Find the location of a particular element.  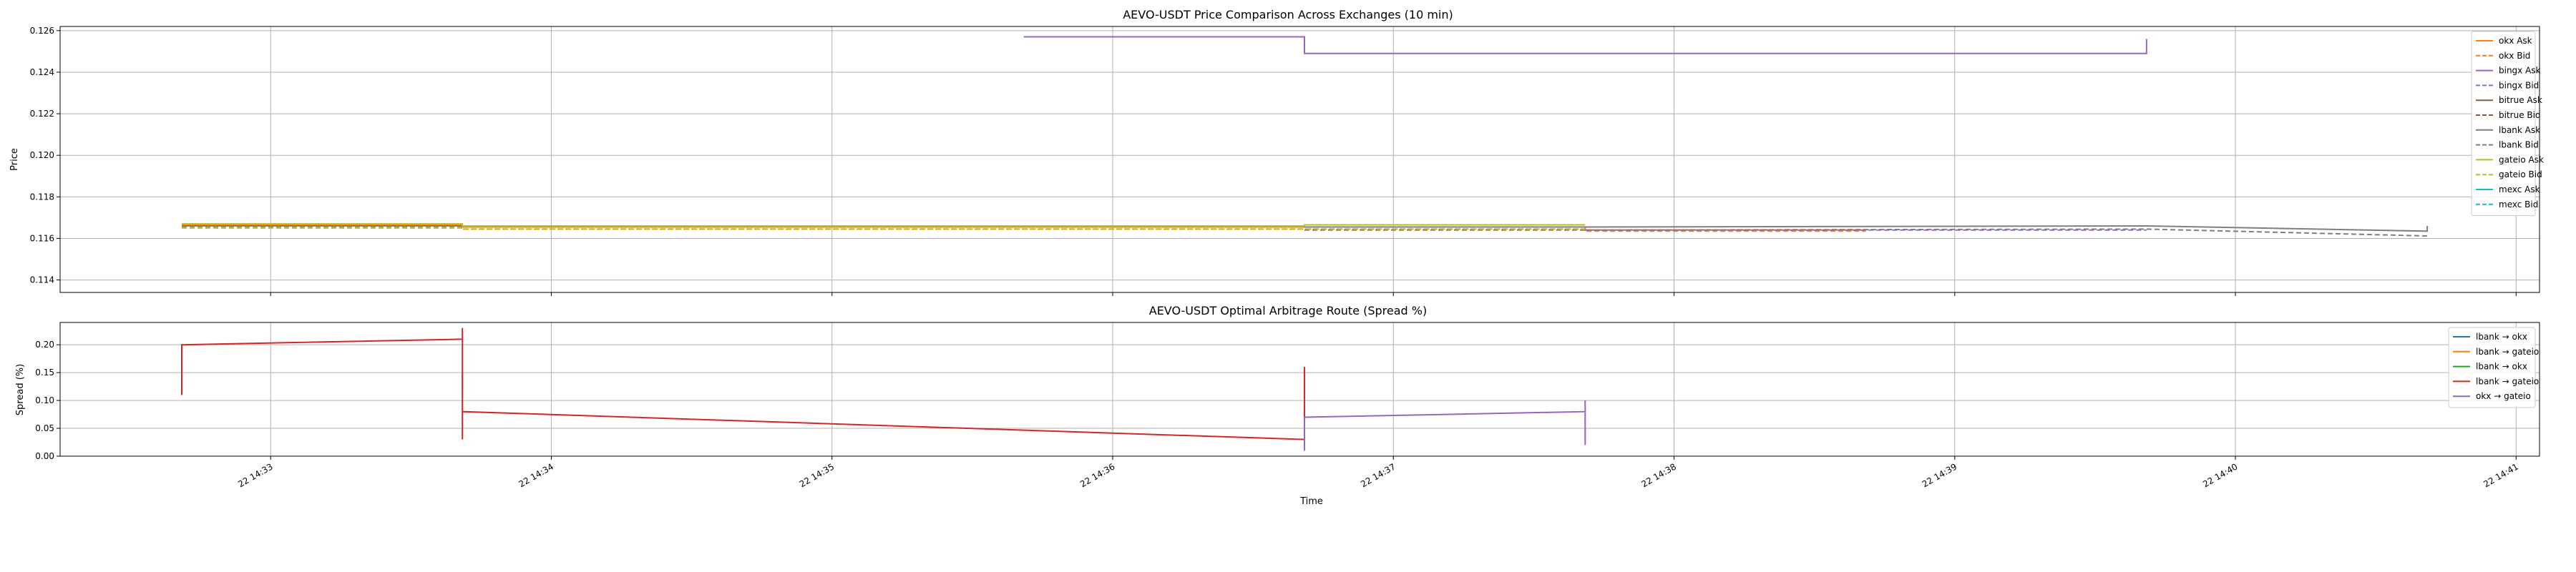

series-line-gateio-ask is located at coordinates (884, 225).